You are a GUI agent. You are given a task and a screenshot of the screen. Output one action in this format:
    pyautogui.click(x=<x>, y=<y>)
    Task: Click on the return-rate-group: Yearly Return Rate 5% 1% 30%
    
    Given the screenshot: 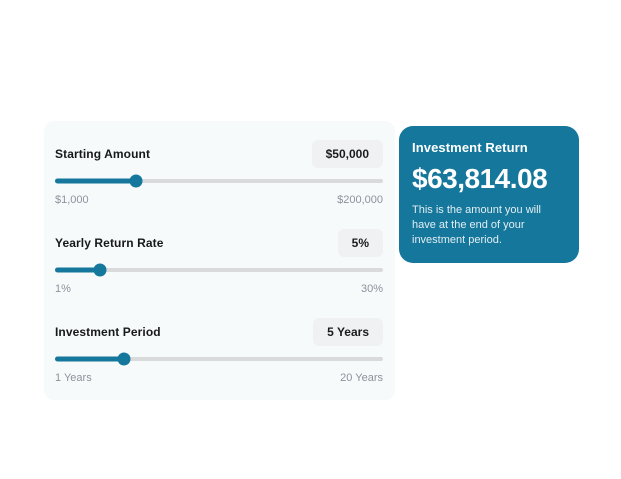 What is the action you would take?
    pyautogui.click(x=219, y=262)
    